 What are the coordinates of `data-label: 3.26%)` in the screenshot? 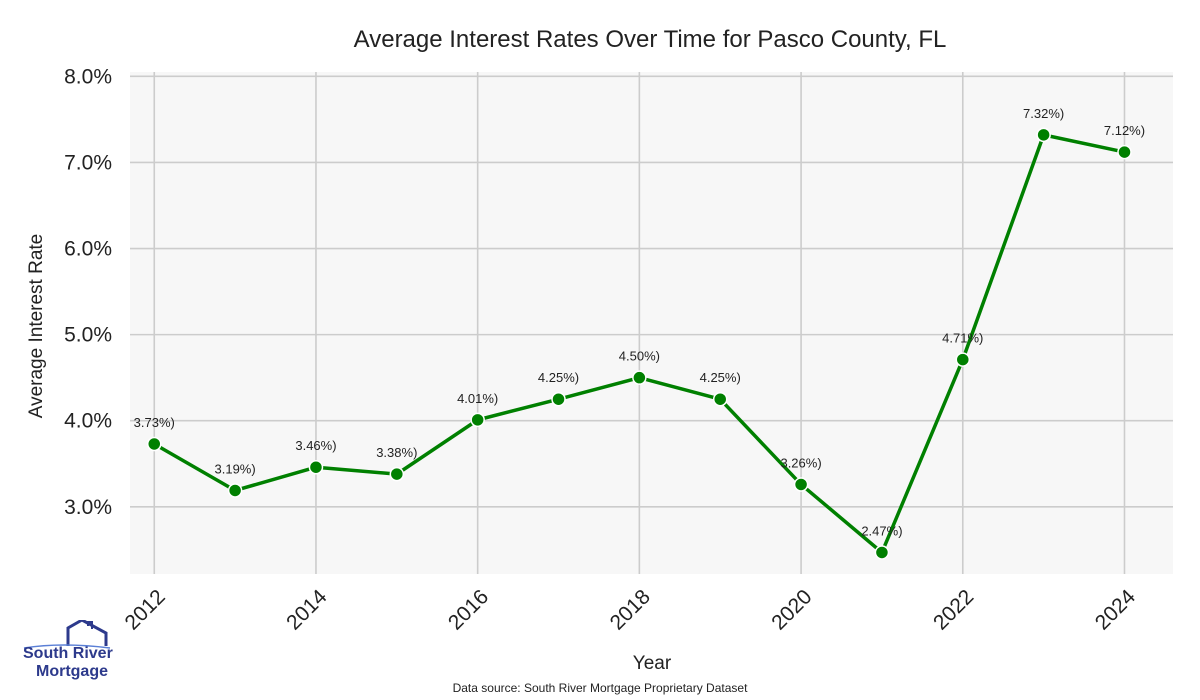 It's located at (800, 462).